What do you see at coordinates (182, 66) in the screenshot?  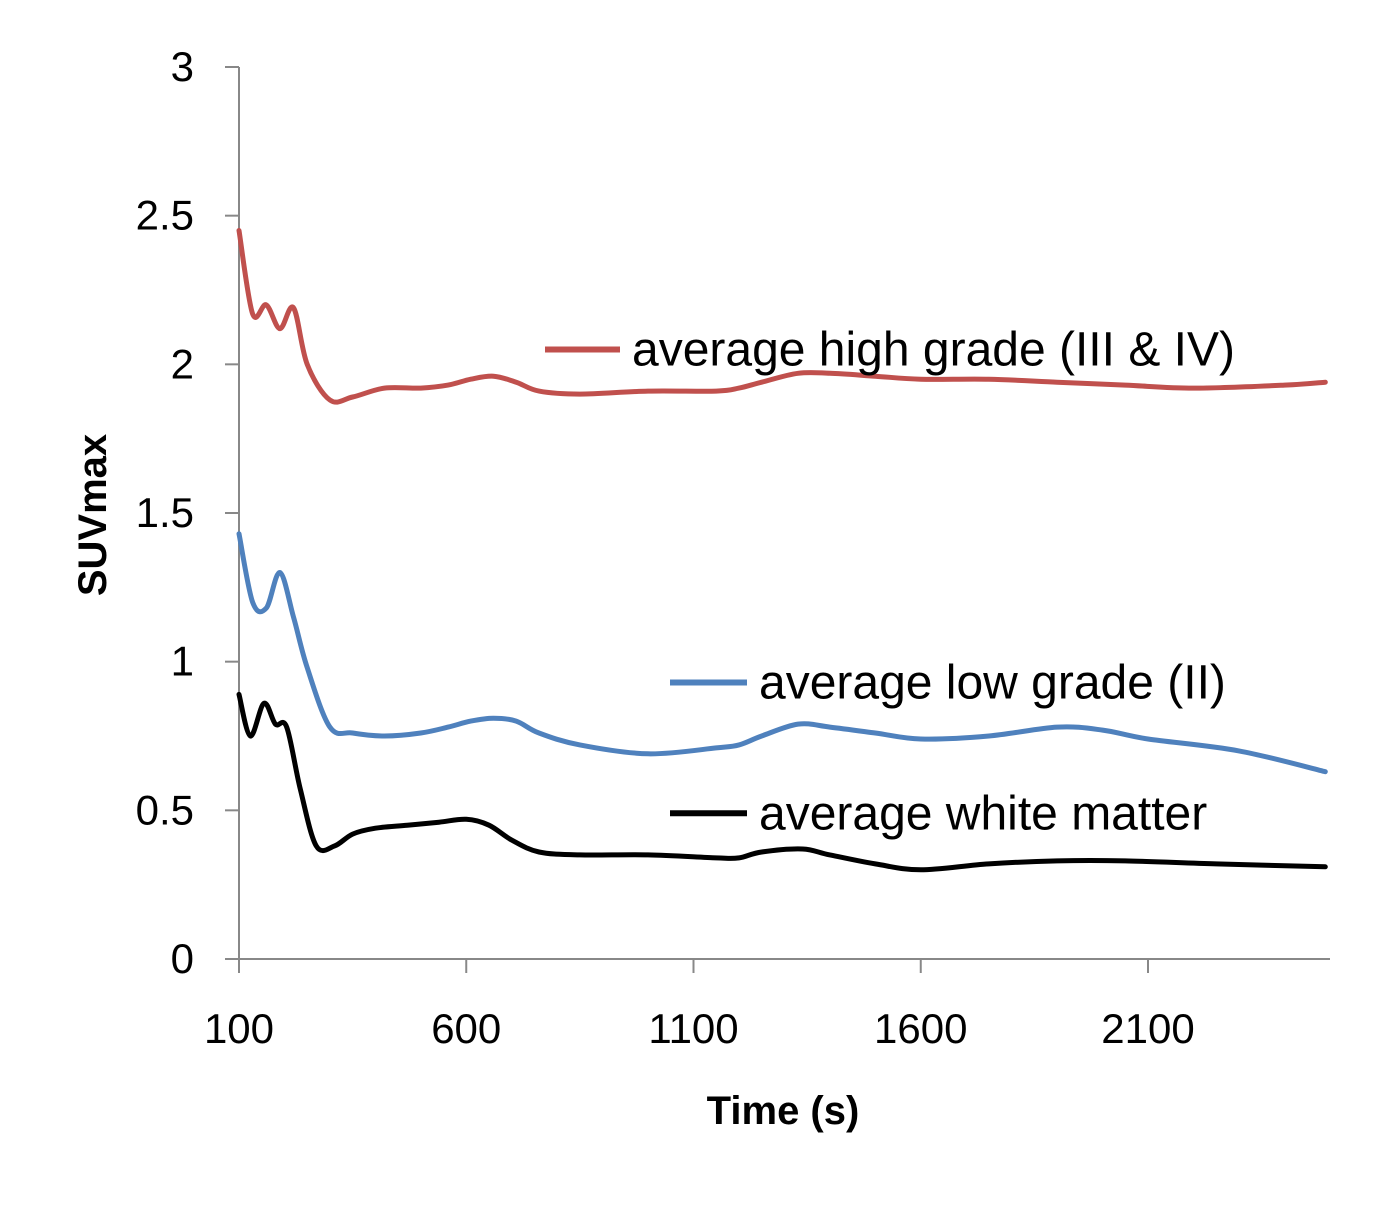 I see `y-tick-label: 3` at bounding box center [182, 66].